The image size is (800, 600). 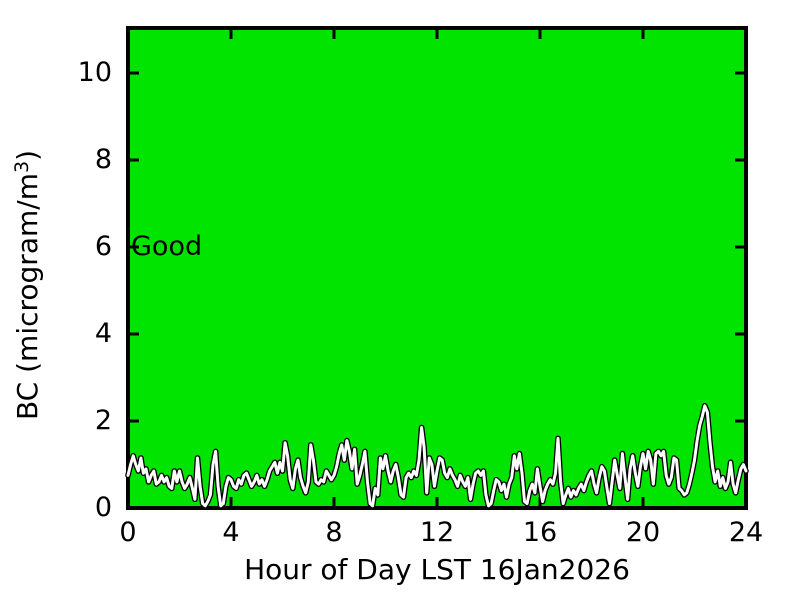 I want to click on ytick-10: 10, so click(x=94, y=72).